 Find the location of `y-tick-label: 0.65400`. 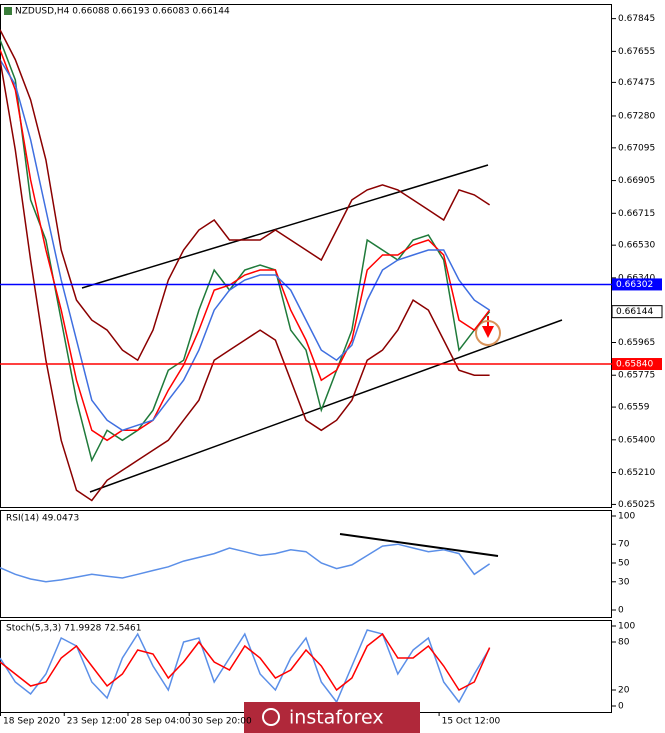

y-tick-label: 0.65400 is located at coordinates (636, 440).